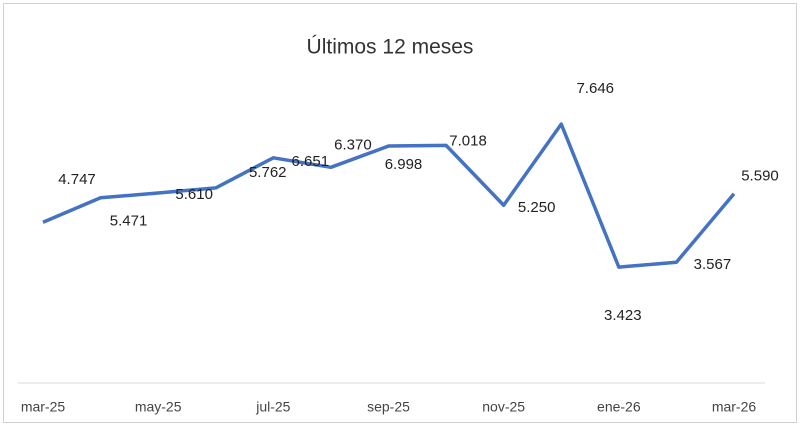  What do you see at coordinates (734, 407) in the screenshot?
I see `x-tick-label: mar-26` at bounding box center [734, 407].